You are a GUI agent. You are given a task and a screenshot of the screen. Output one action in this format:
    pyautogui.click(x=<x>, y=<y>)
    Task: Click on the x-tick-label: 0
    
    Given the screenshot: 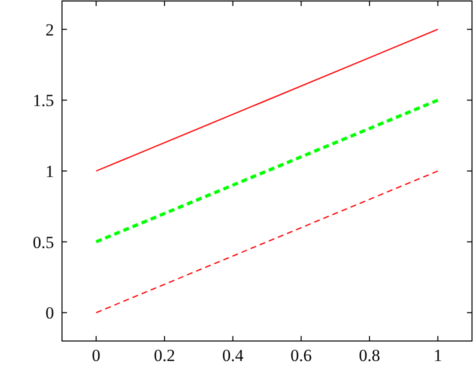 What is the action you would take?
    pyautogui.click(x=96, y=355)
    